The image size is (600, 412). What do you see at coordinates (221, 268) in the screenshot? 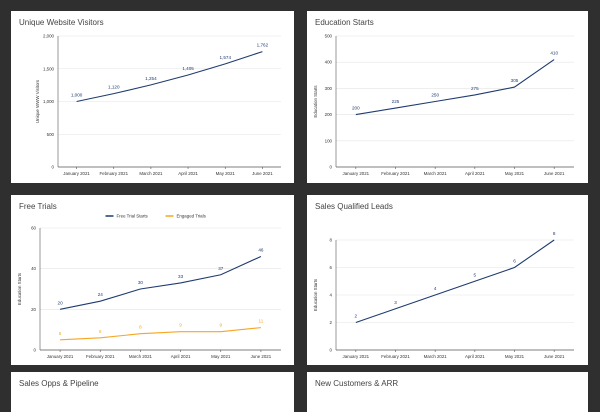
I see `data-label: 37` at bounding box center [221, 268].